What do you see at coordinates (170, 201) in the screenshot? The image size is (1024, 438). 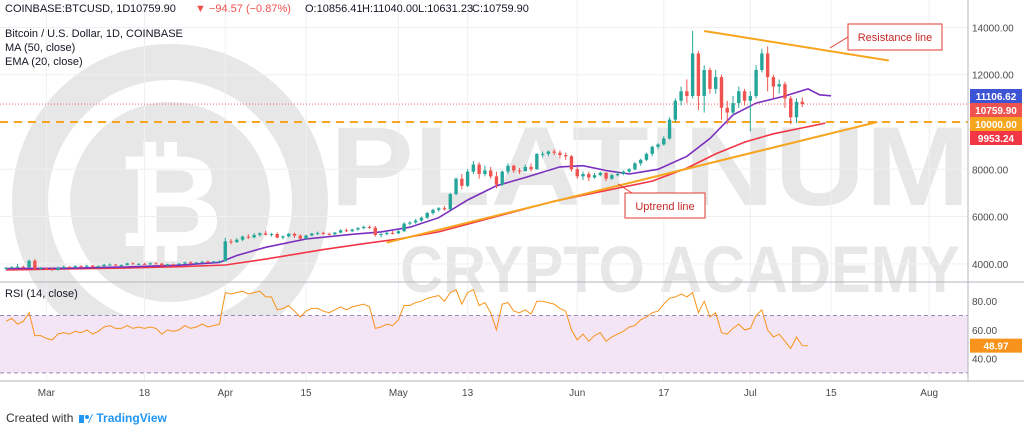 I see `bitcoin-logo-icon: ₿` at bounding box center [170, 201].